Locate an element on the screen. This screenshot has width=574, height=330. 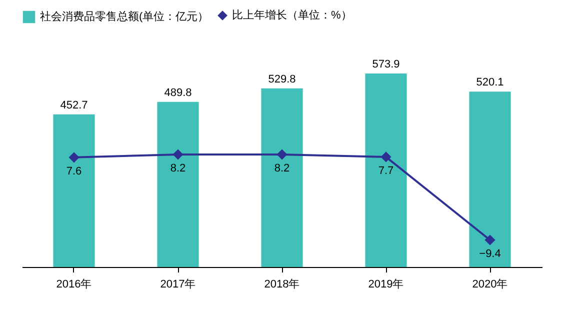
data-label: −9.4 is located at coordinates (490, 254).